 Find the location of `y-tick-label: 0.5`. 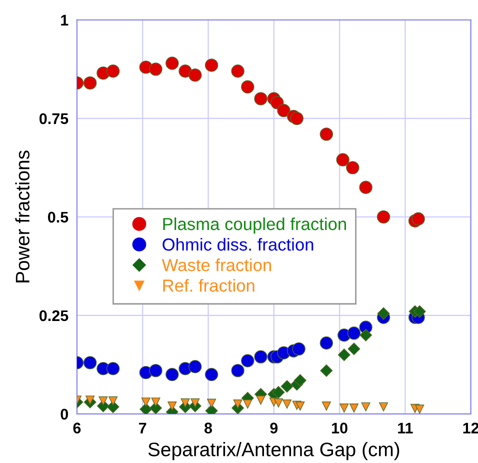

y-tick-label: 0.5 is located at coordinates (58, 217).